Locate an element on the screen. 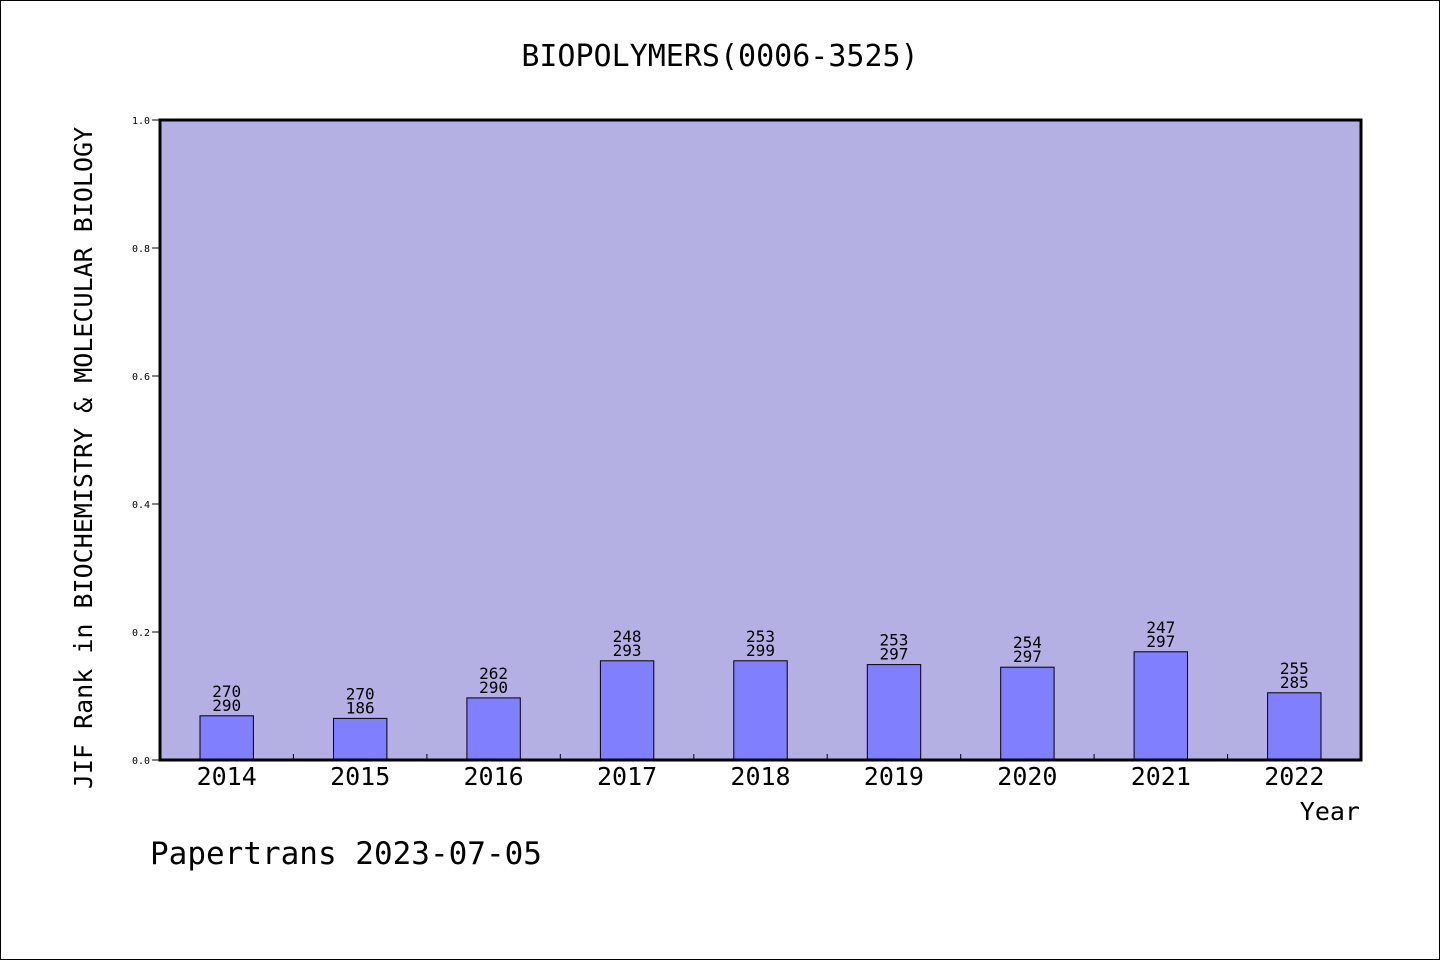  bar-rank-label-2018: 253 is located at coordinates (760, 636).